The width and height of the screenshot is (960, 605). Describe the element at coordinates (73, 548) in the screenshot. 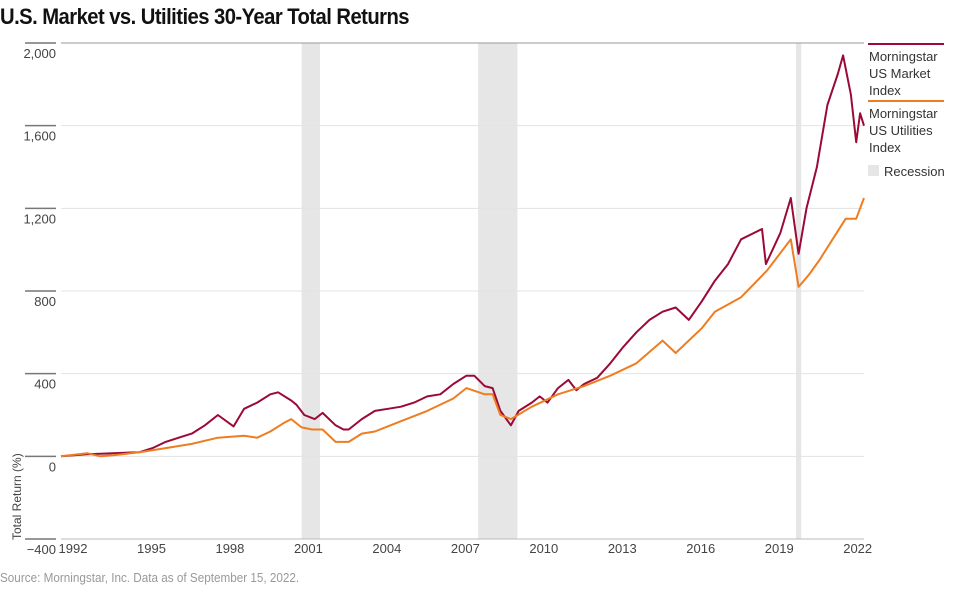

I see `x-tick-label: 1992` at that location.